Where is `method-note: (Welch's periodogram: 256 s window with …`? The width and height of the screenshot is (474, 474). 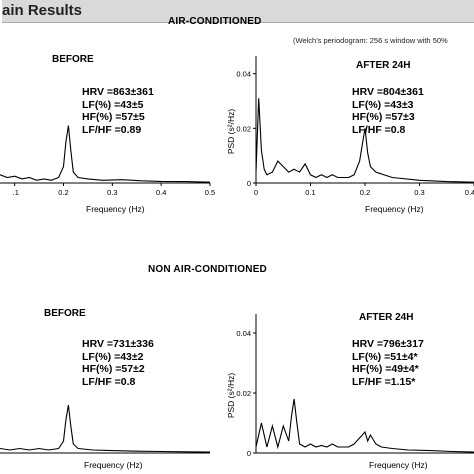 method-note: (Welch's periodogram: 256 s window with … is located at coordinates (370, 40).